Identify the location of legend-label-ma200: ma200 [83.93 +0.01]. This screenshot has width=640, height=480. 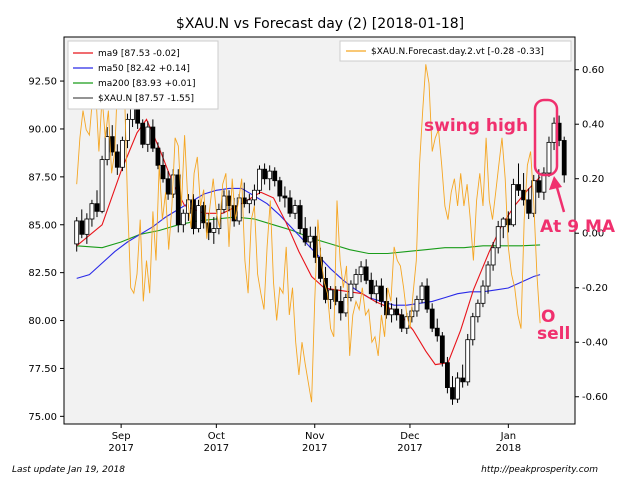
(147, 84).